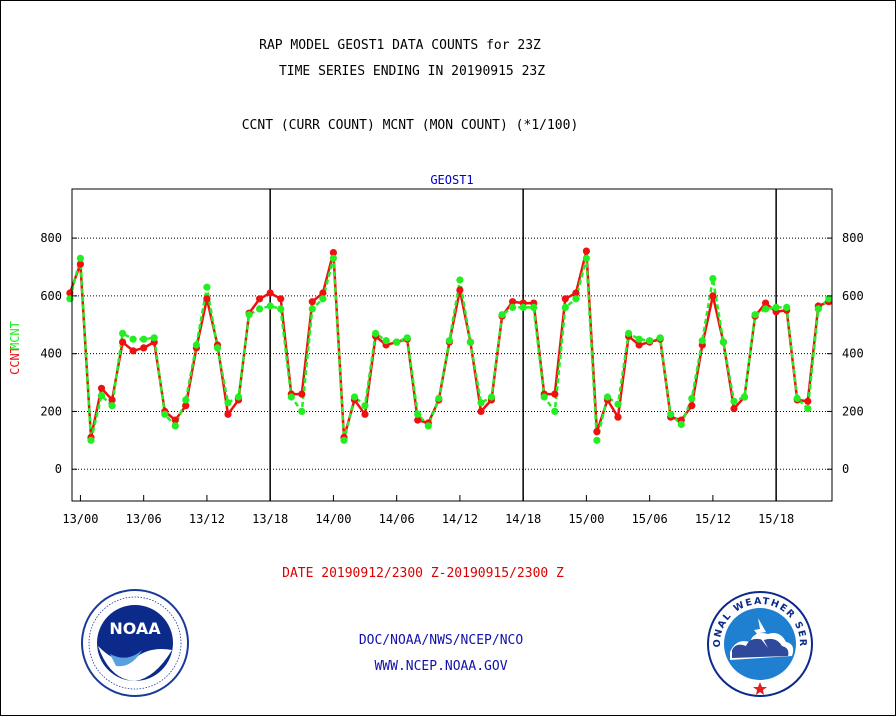  Describe the element at coordinates (423, 573) in the screenshot. I see `date-range-label: DATE 20190912/2300 Z-20190915/2300 Z` at that location.